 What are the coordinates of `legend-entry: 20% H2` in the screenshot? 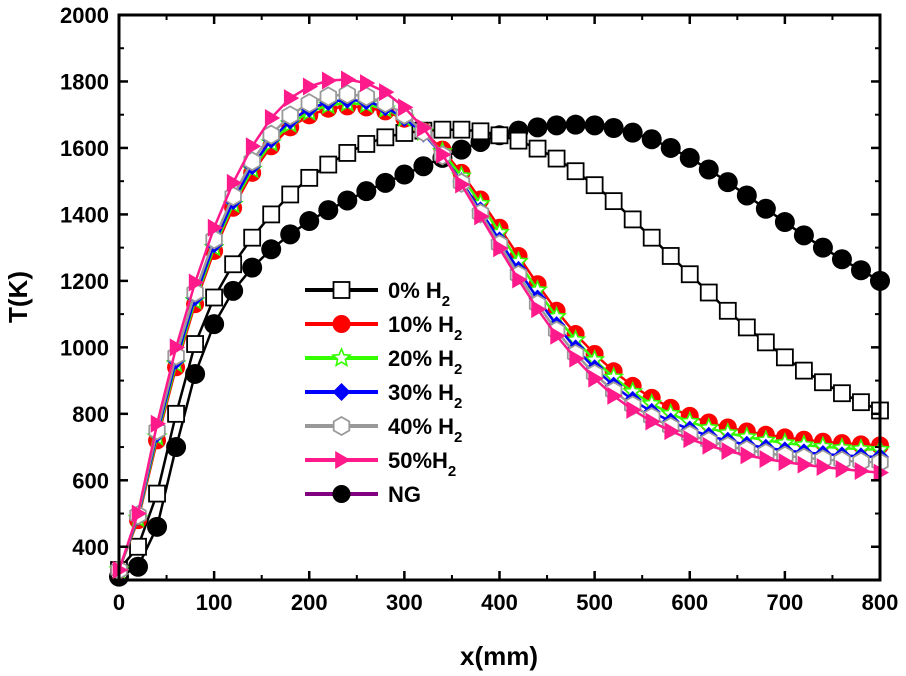 It's located at (383, 362).